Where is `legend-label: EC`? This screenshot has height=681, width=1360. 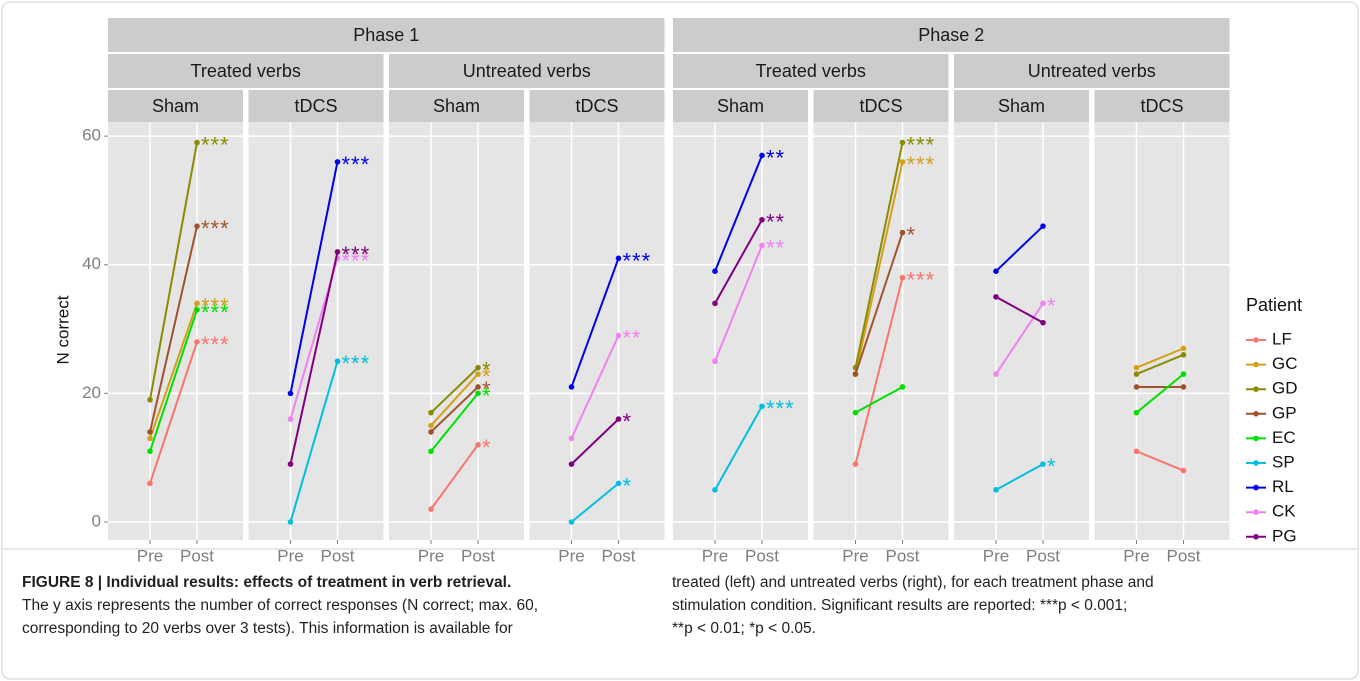
legend-label: EC is located at coordinates (1284, 437).